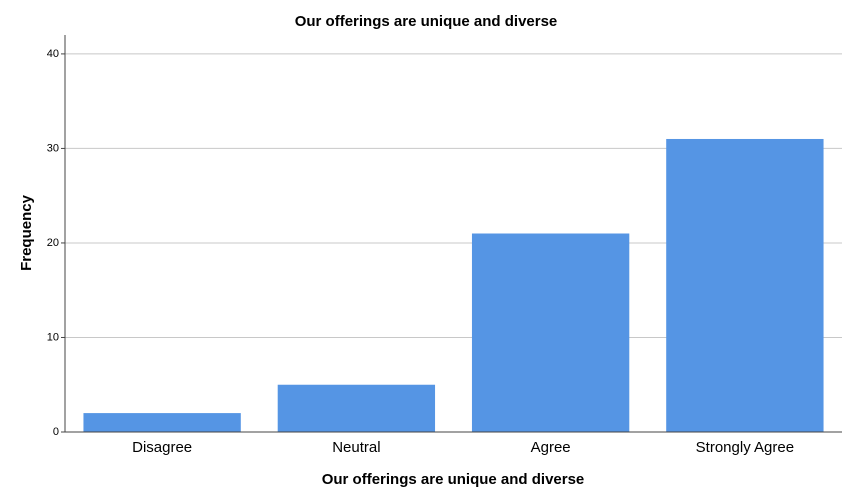  What do you see at coordinates (53, 148) in the screenshot?
I see `y-tick-label: 30` at bounding box center [53, 148].